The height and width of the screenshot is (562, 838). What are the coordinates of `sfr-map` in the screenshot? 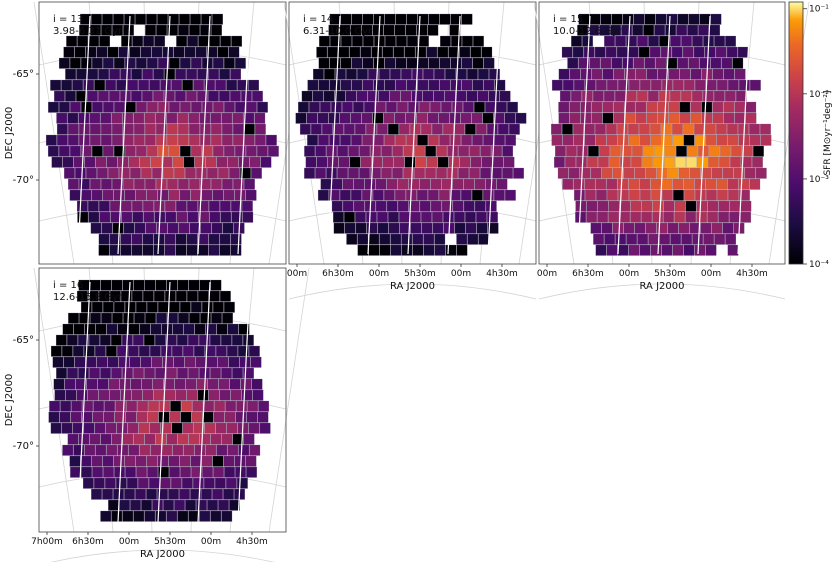 It's located at (411, 134).